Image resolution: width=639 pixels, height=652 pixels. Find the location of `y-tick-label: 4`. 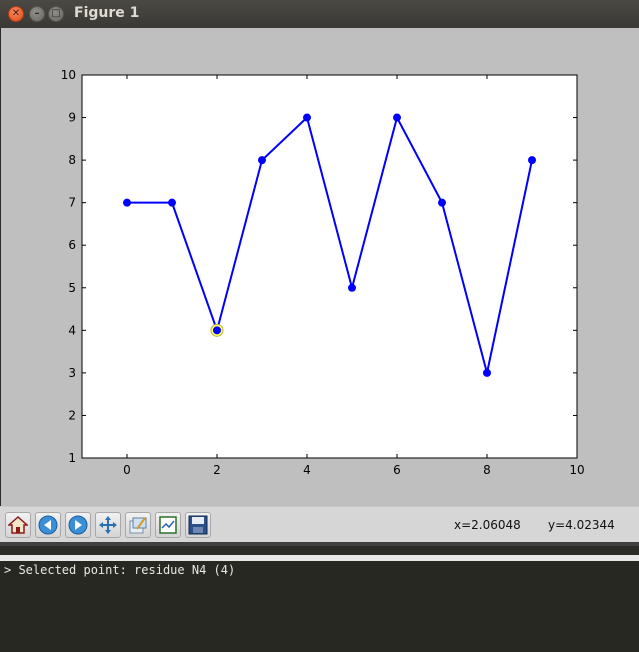

y-tick-label: 4 is located at coordinates (72, 330).